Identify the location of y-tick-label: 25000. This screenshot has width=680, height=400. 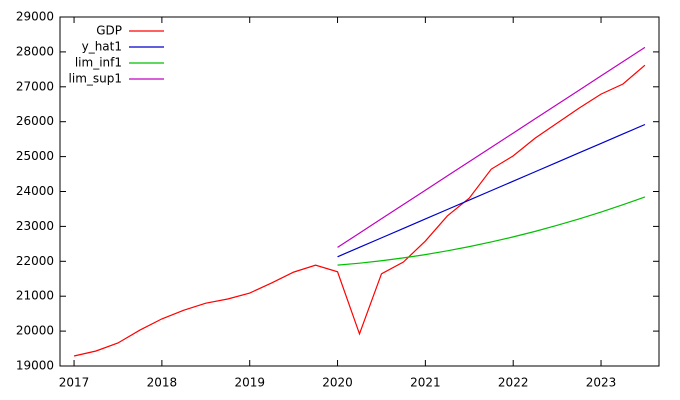
(35, 156).